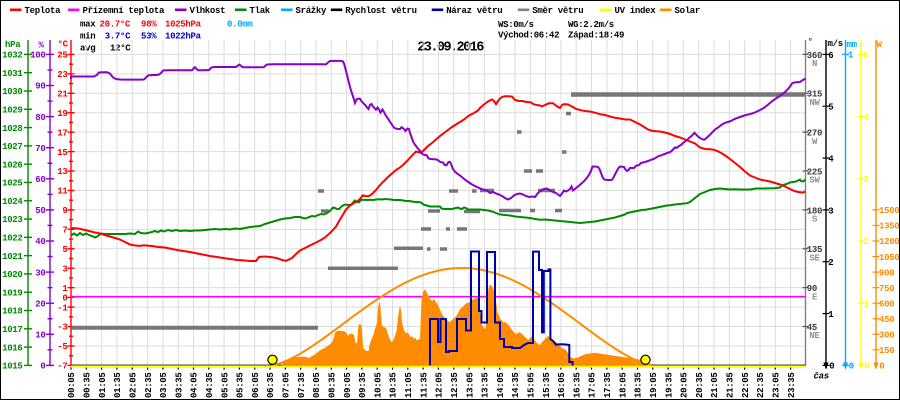 This screenshot has width=900, height=400. What do you see at coordinates (516, 385) in the screenshot?
I see `svg-text: 14:35` at bounding box center [516, 385].